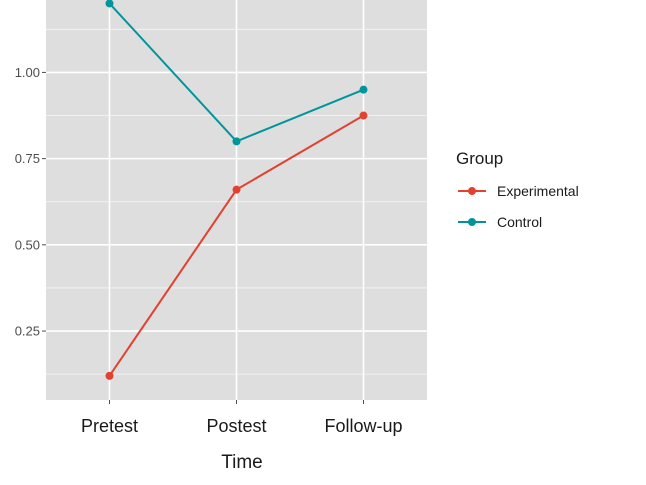 The height and width of the screenshot is (485, 646). What do you see at coordinates (236, 426) in the screenshot?
I see `x-tick-label: Postest` at bounding box center [236, 426].